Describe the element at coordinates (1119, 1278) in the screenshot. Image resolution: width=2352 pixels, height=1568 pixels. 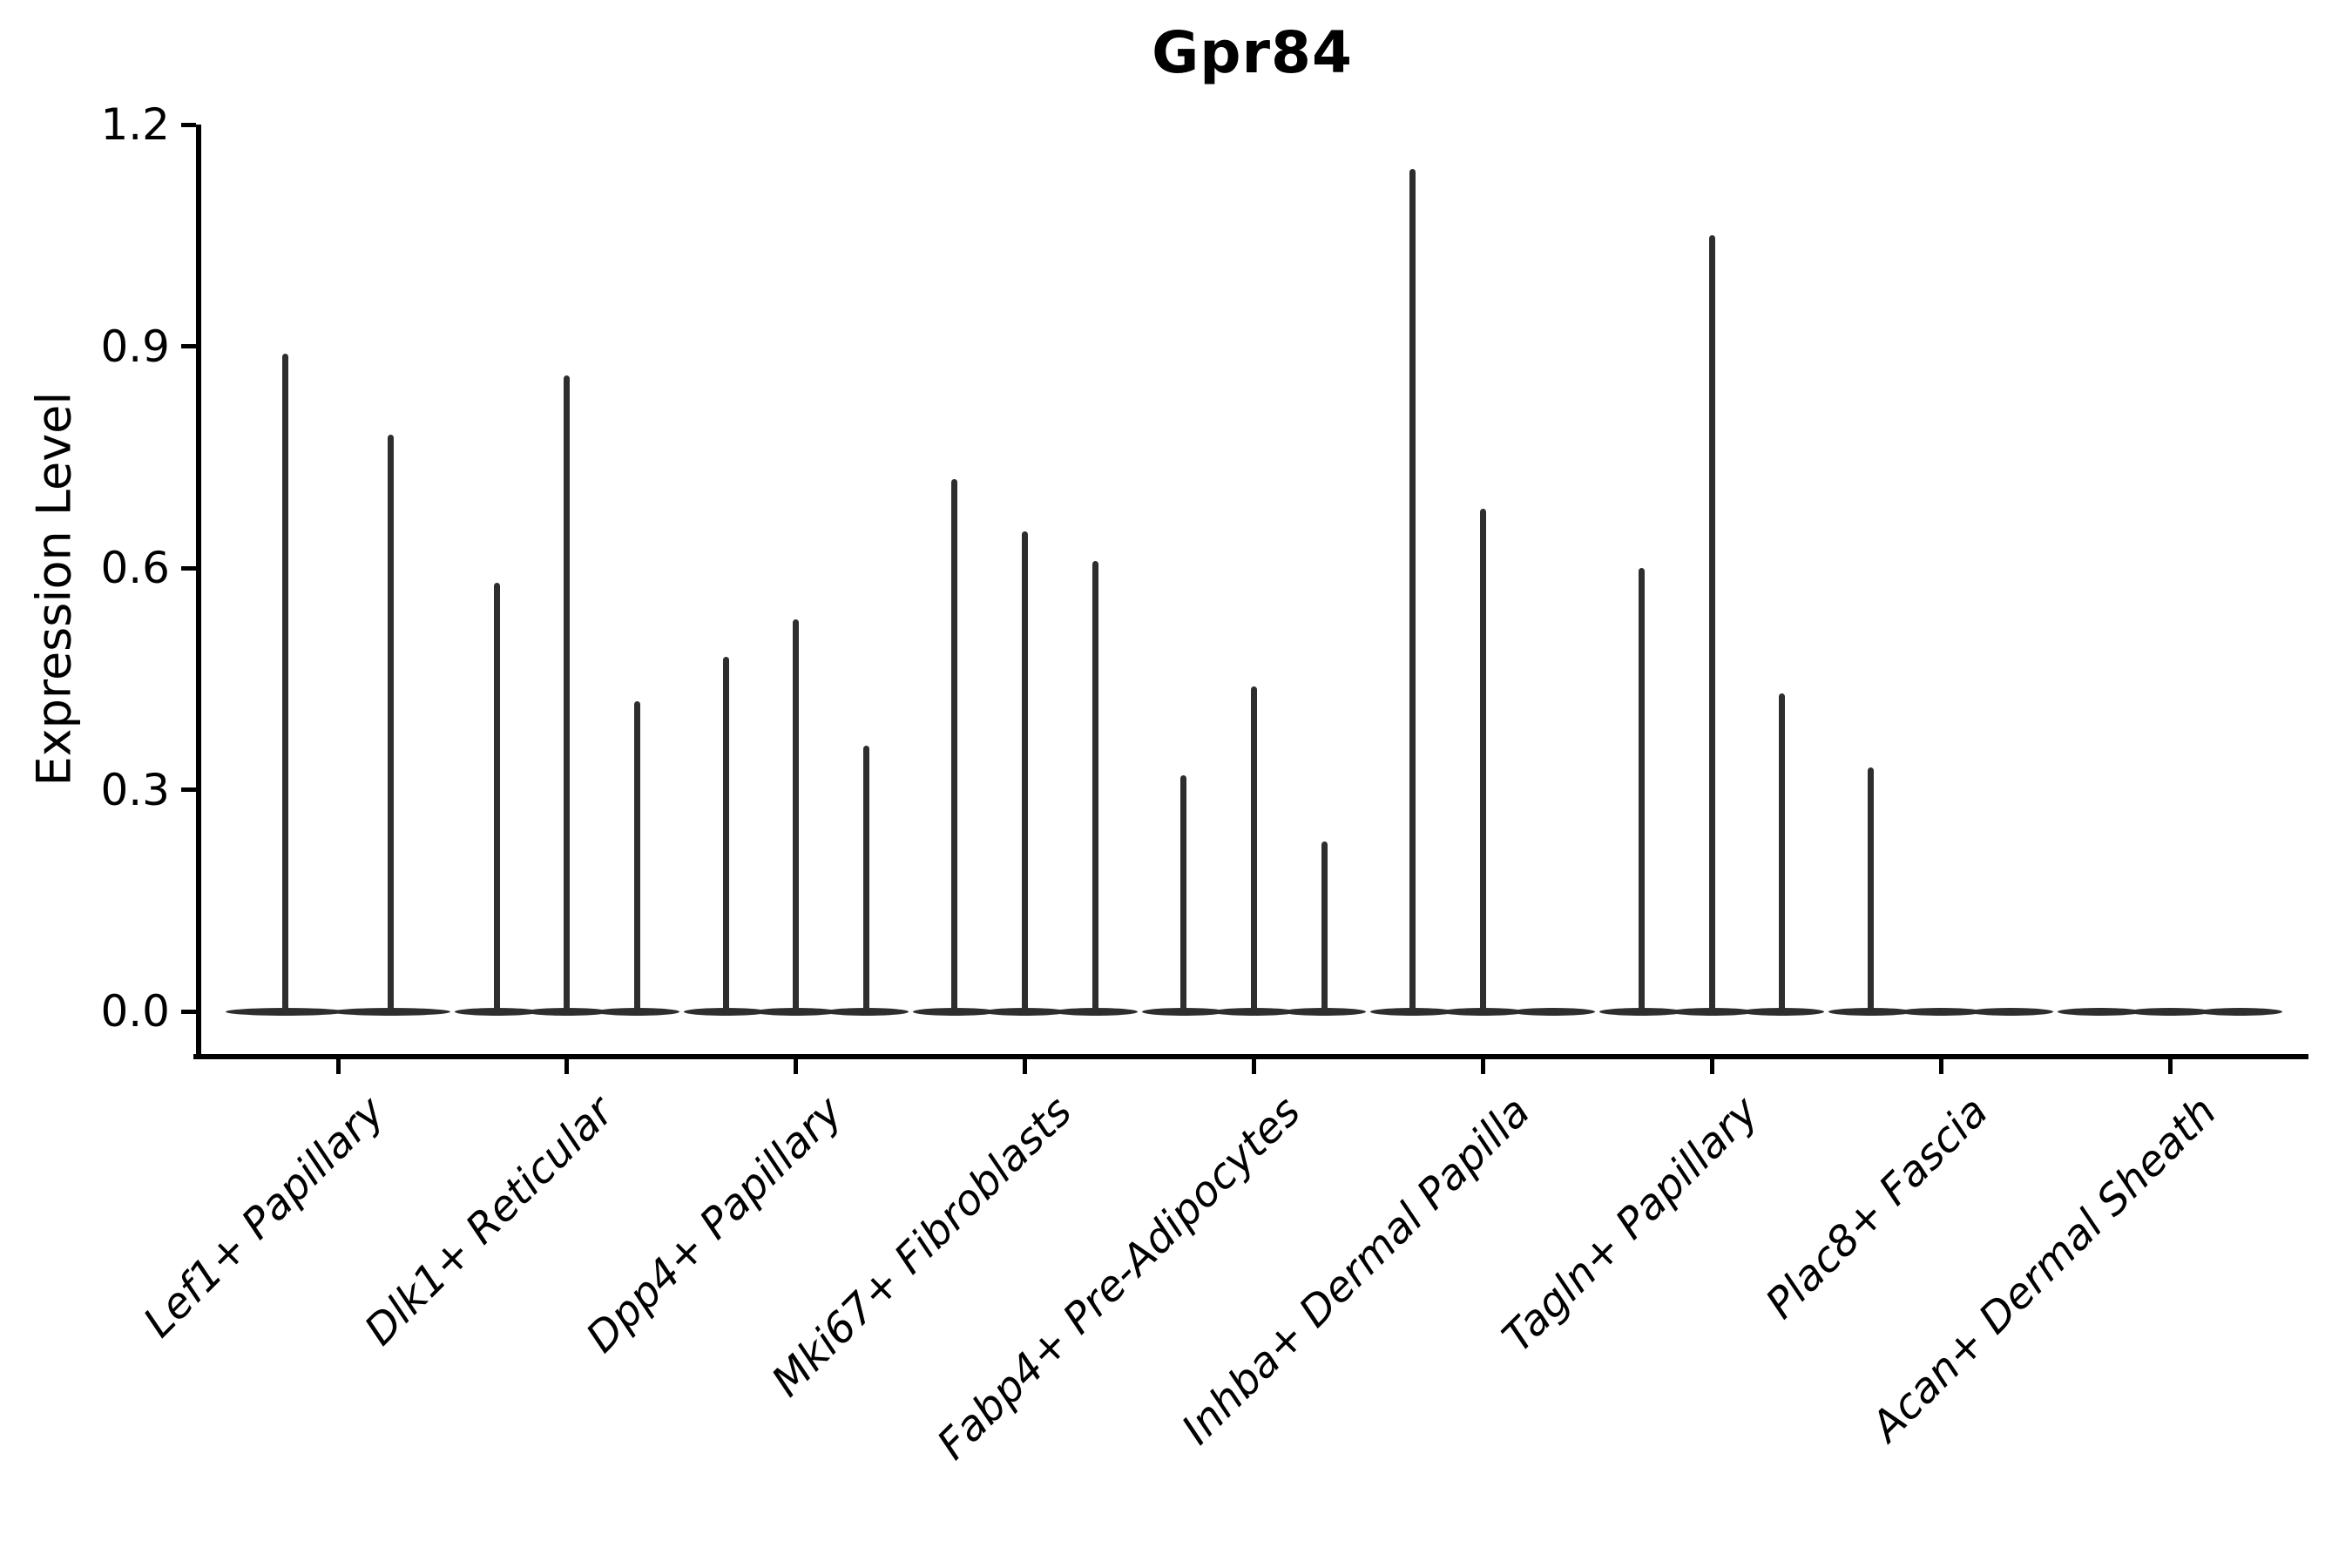
I see `x-tick-label: Fabp4+ Pre-Adipocytes` at that location.